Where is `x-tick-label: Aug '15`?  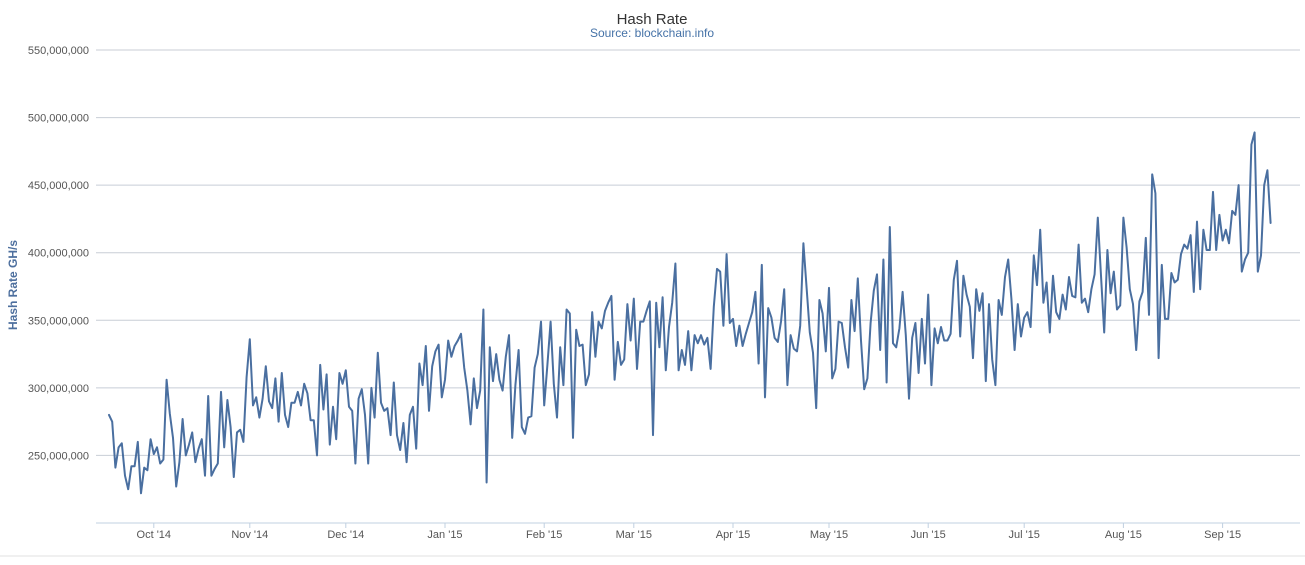
x-tick-label: Aug '15 is located at coordinates (1123, 535).